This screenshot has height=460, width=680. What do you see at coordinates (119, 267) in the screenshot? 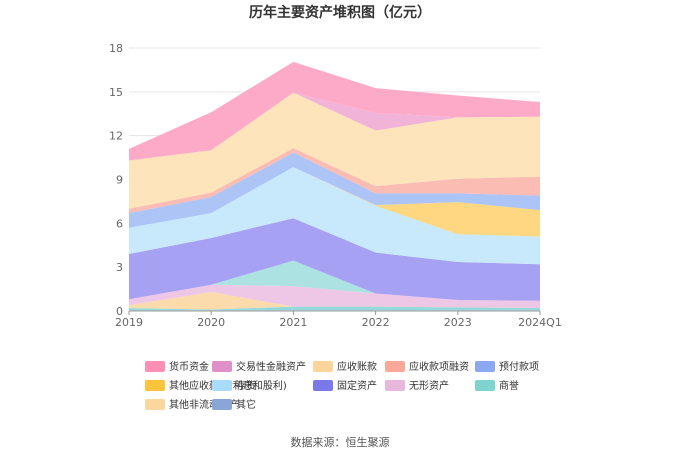
I see `y-tick-label: 3` at bounding box center [119, 267].